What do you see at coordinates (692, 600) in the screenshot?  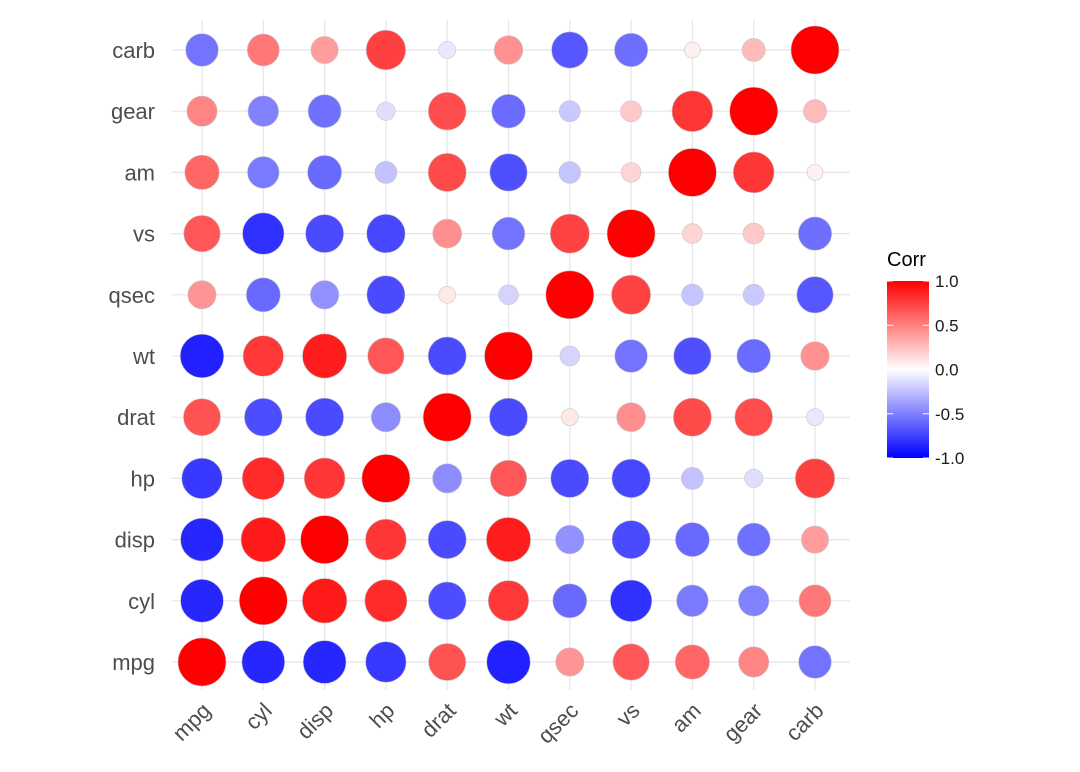 I see `corr-circle-cyl-am` at bounding box center [692, 600].